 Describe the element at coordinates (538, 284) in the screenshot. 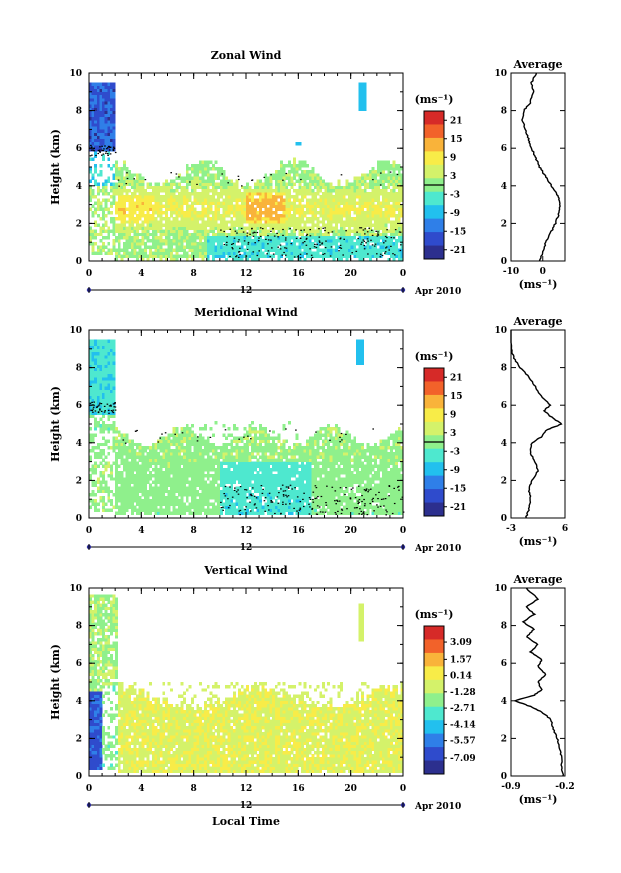

I see `average-unit: (ms⁻¹)` at that location.